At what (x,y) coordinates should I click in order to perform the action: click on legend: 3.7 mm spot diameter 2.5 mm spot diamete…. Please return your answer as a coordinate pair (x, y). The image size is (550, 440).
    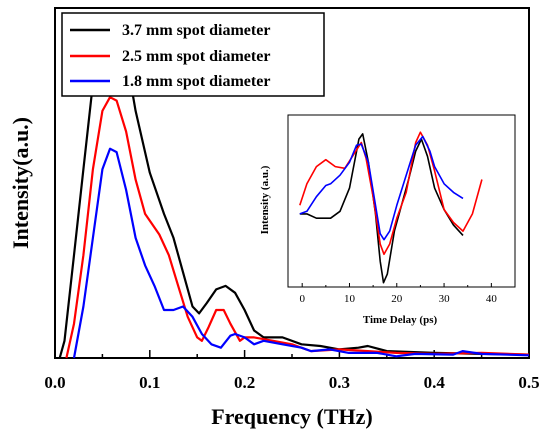
    Looking at the image, I should click on (193, 54).